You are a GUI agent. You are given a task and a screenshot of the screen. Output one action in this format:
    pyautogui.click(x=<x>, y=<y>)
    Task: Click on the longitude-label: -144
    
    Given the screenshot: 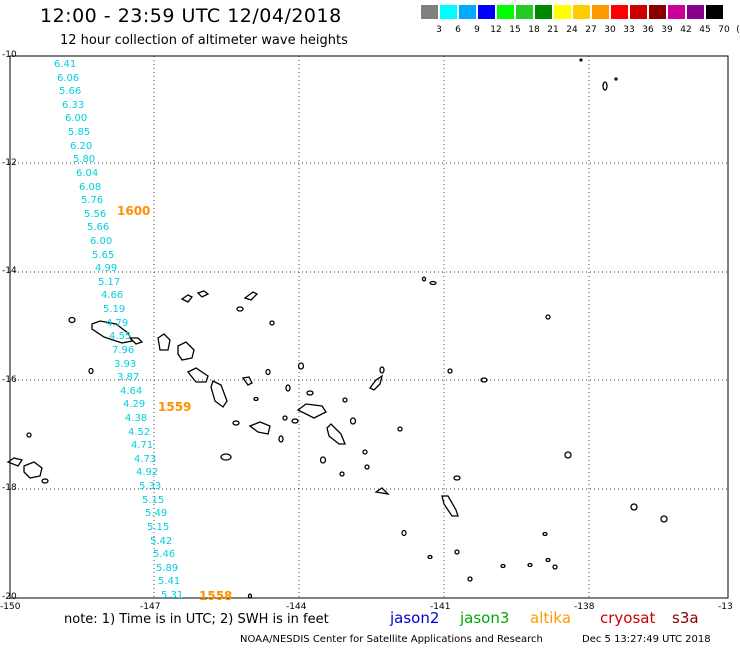 What is the action you would take?
    pyautogui.click(x=296, y=607)
    